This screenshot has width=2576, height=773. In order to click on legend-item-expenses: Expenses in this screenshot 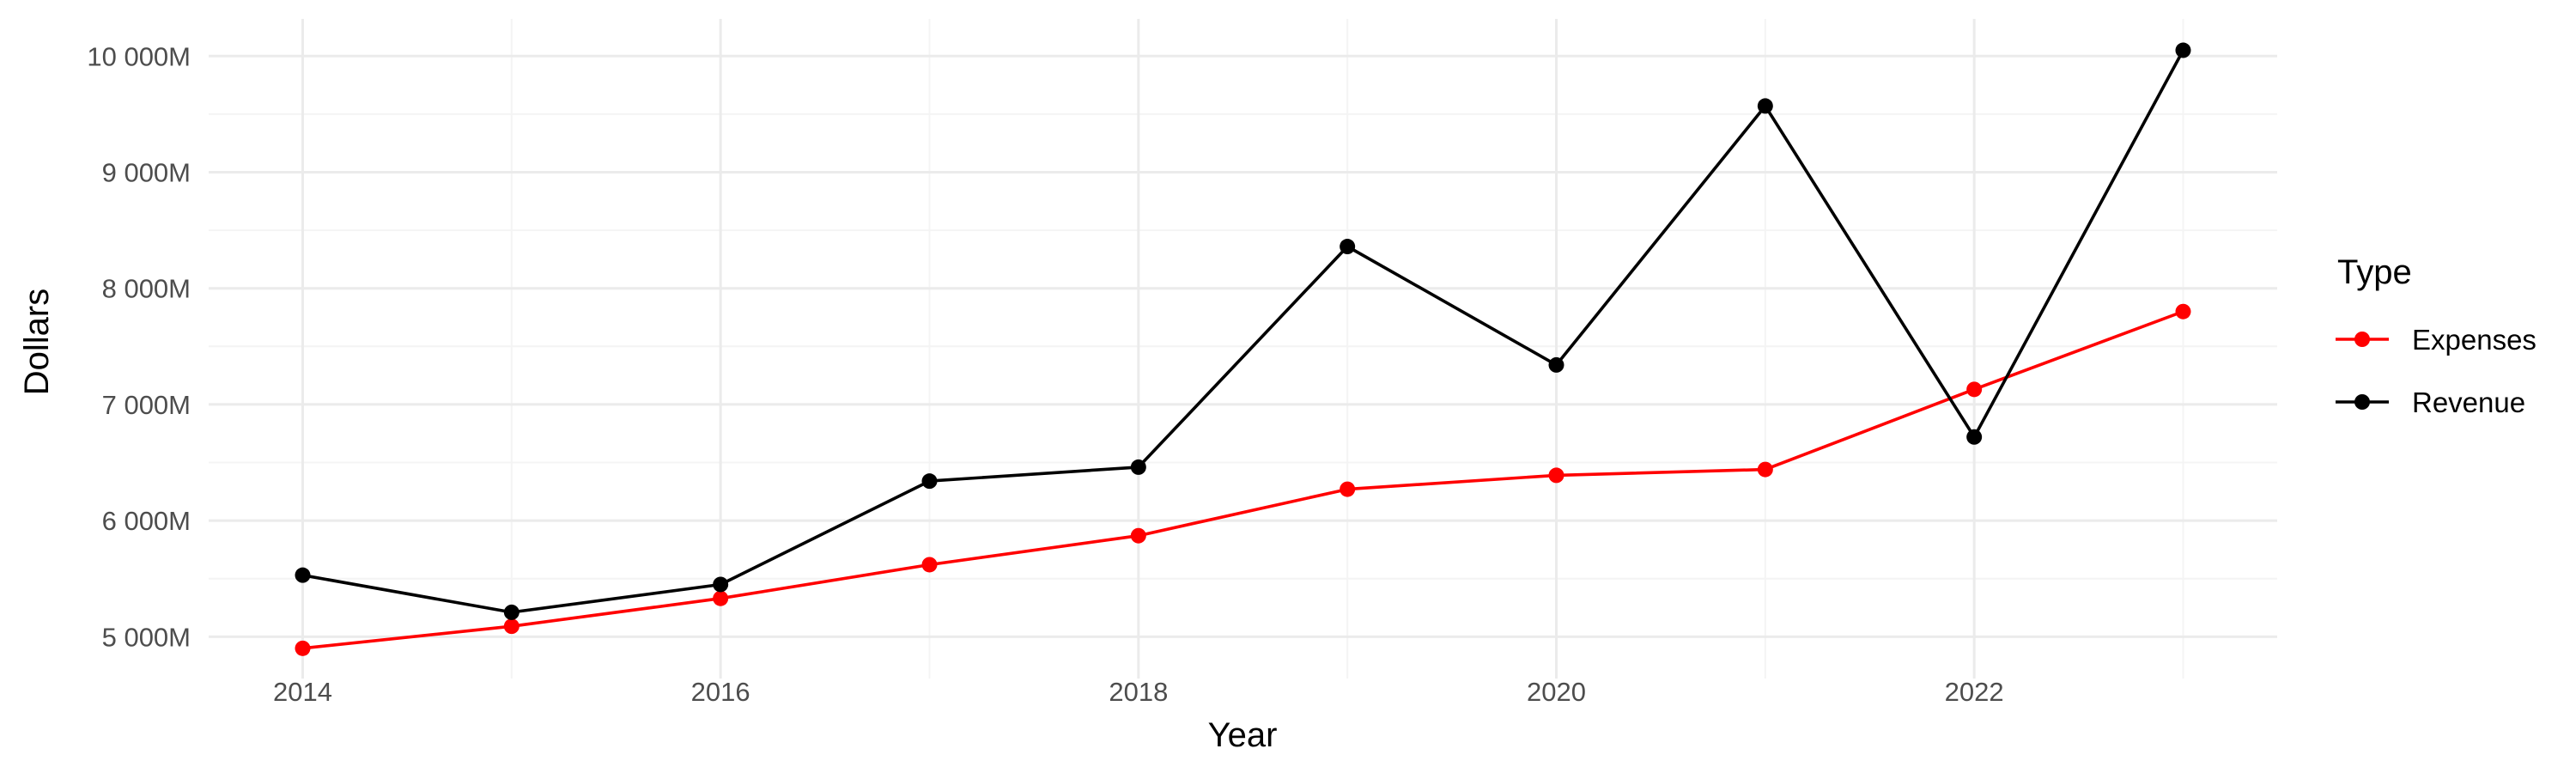, I will do `click(2436, 340)`.